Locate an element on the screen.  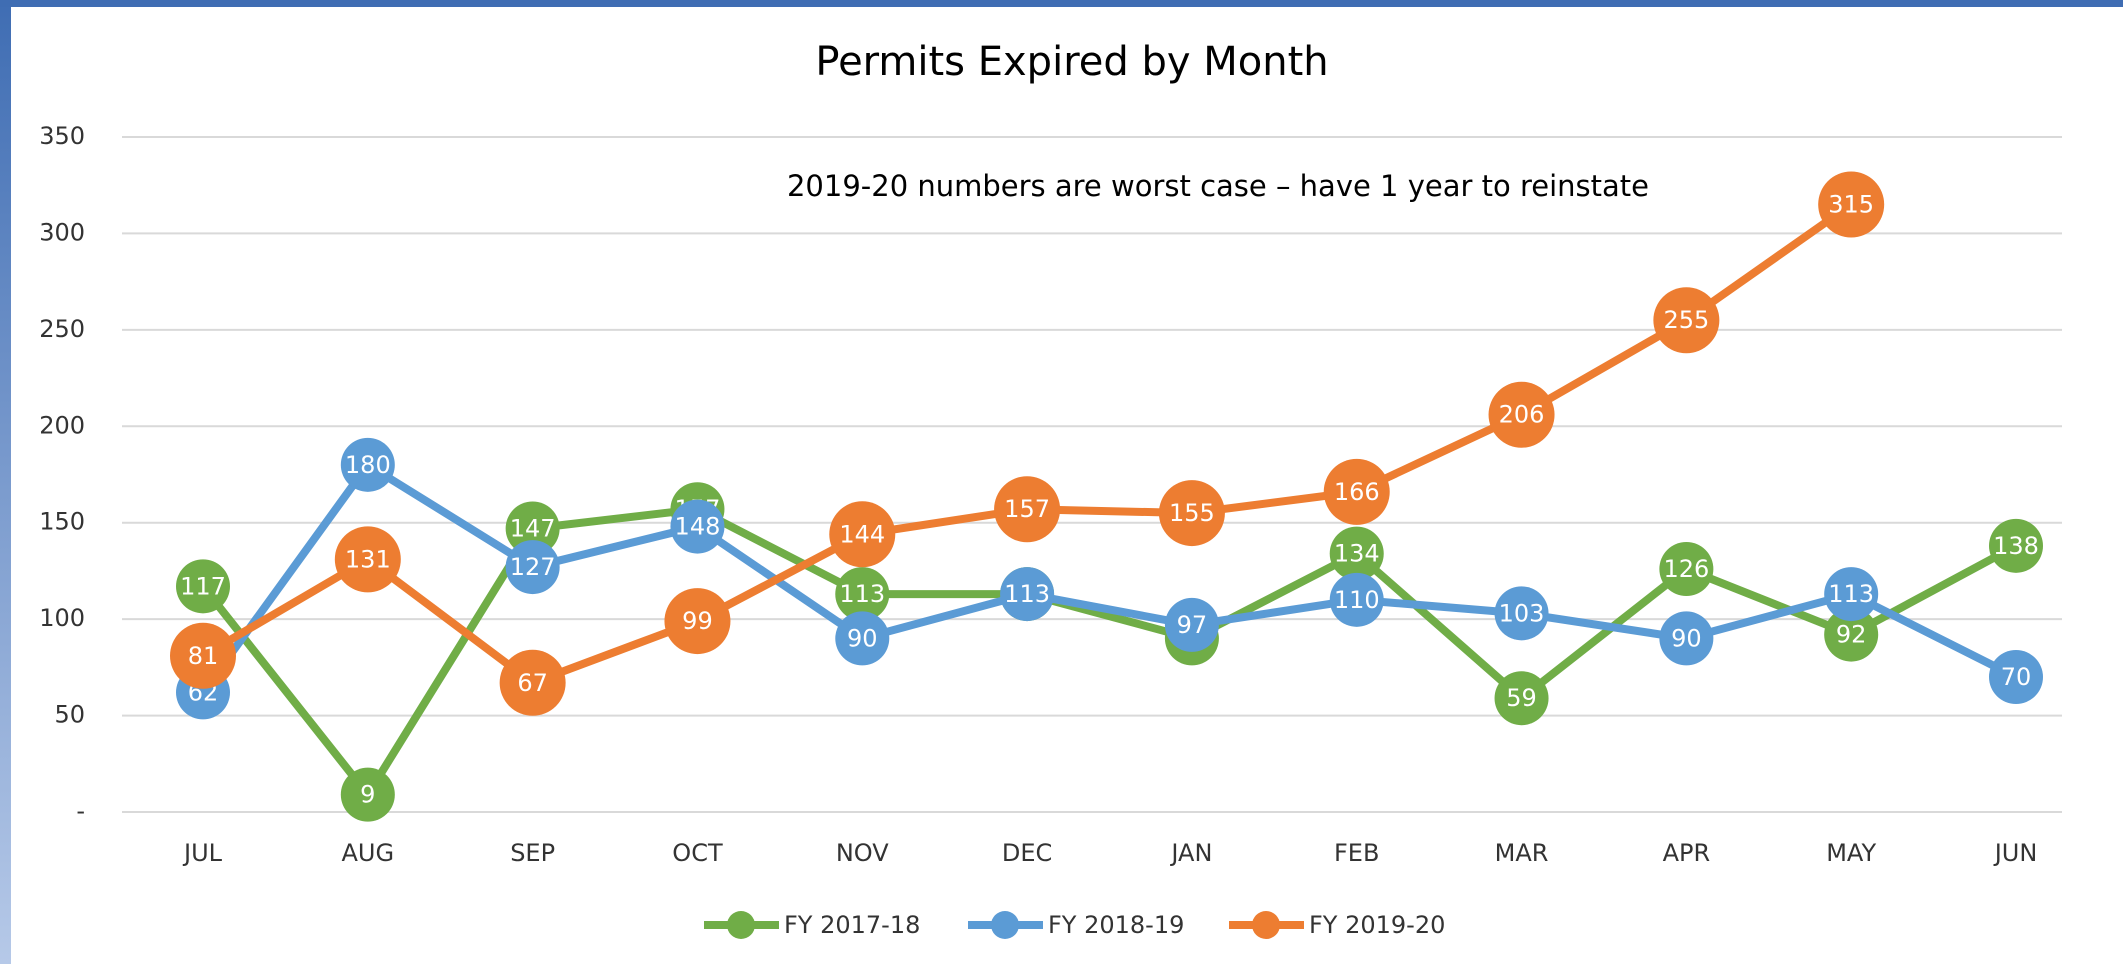
x-tick-label: OCT is located at coordinates (697, 853).